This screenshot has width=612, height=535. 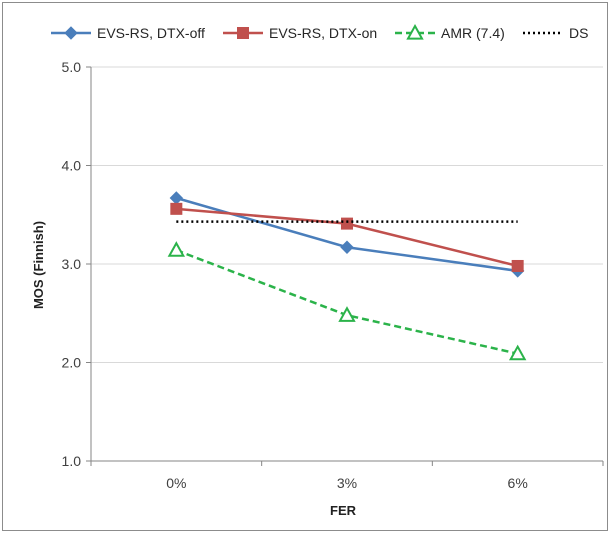 I want to click on legend-label: EVS-RS, DTX-off, so click(x=151, y=33).